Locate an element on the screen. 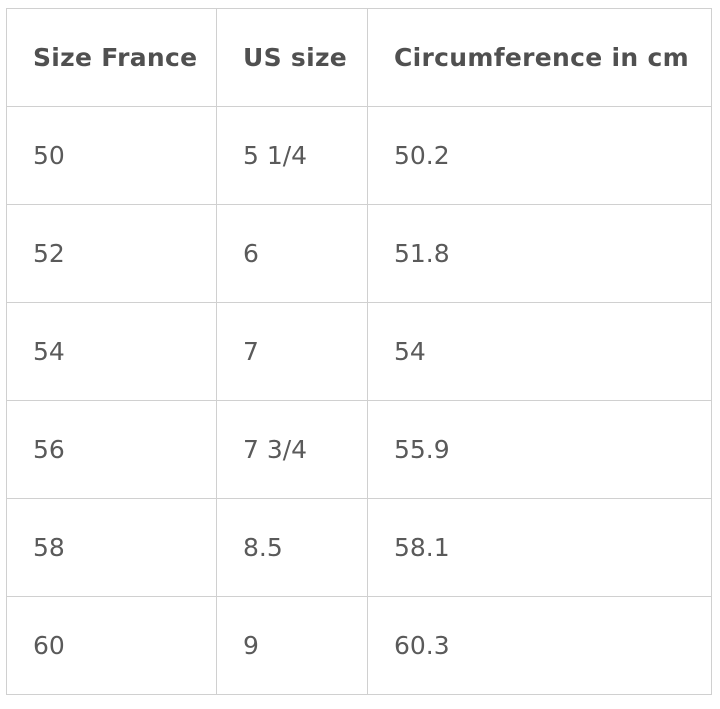  table-row: 58 8.5 58.1 is located at coordinates (359, 547).